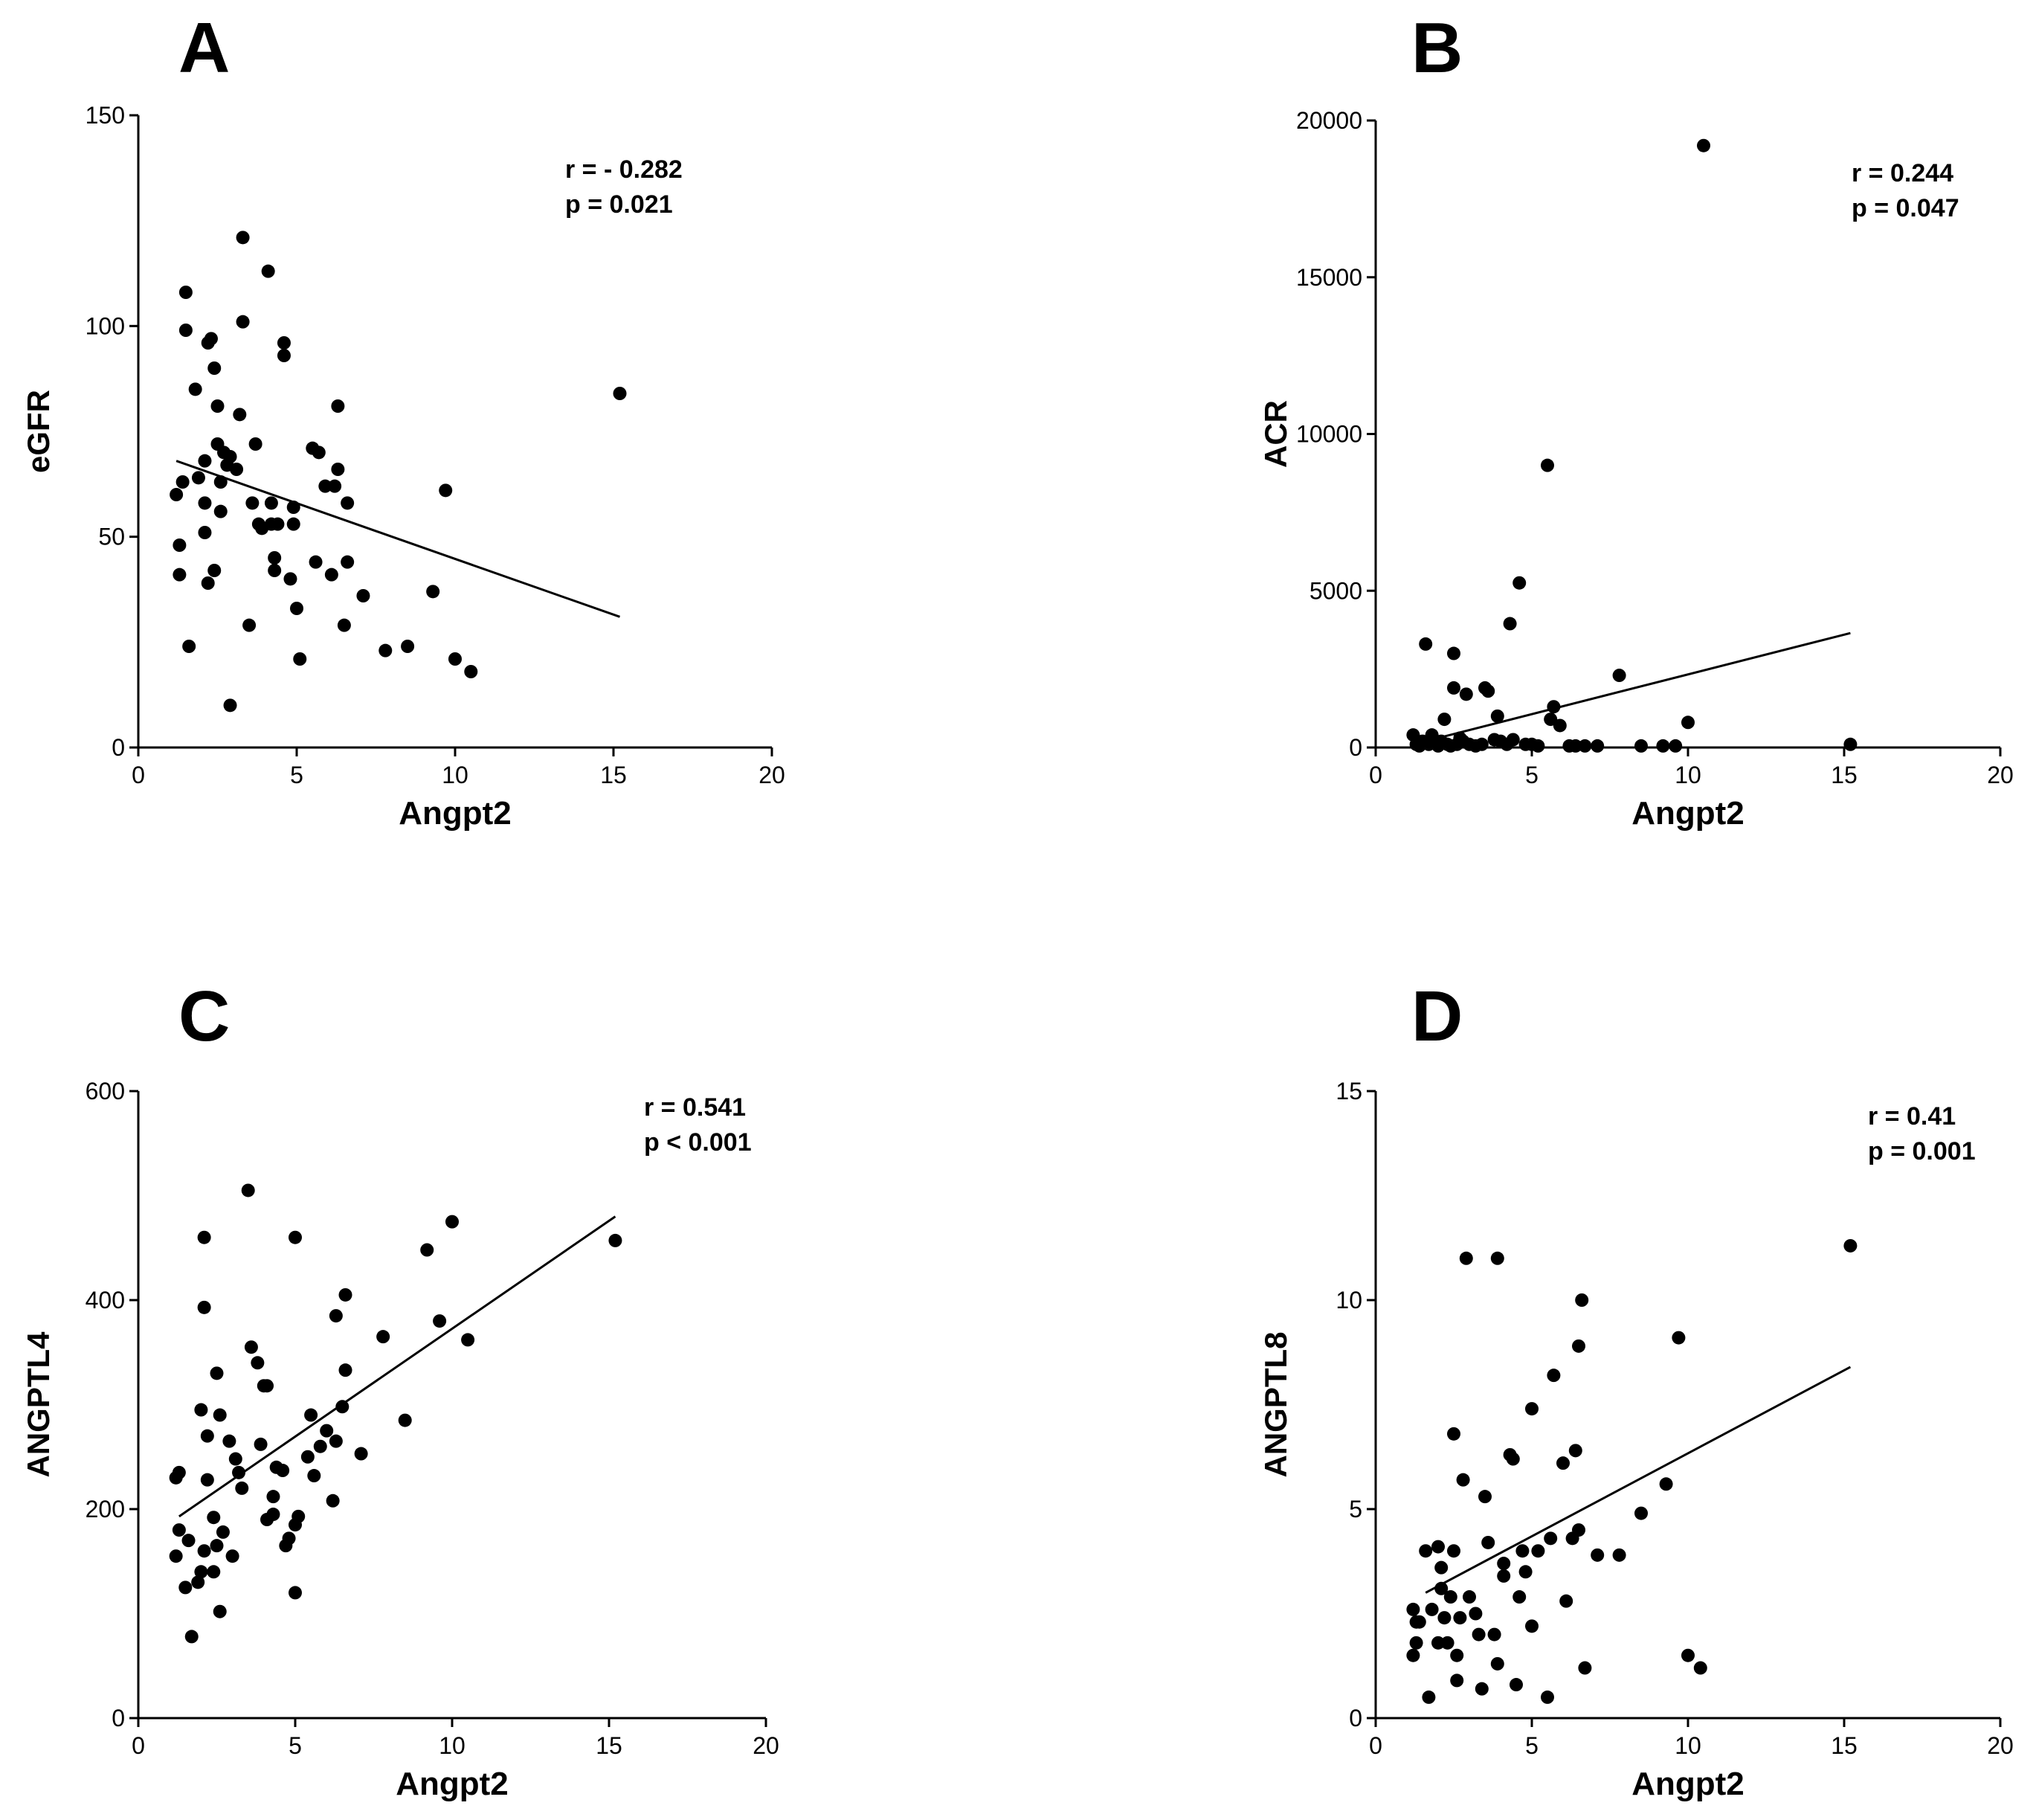  I want to click on panel-c-letter: C, so click(204, 1017).